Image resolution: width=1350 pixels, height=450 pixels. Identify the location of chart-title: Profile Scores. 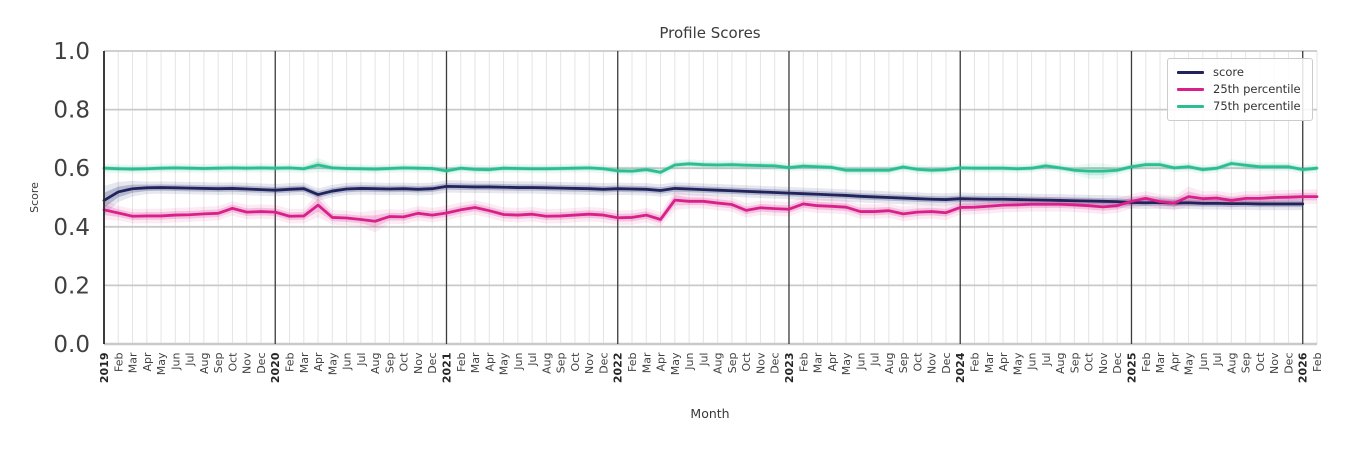
(709, 33).